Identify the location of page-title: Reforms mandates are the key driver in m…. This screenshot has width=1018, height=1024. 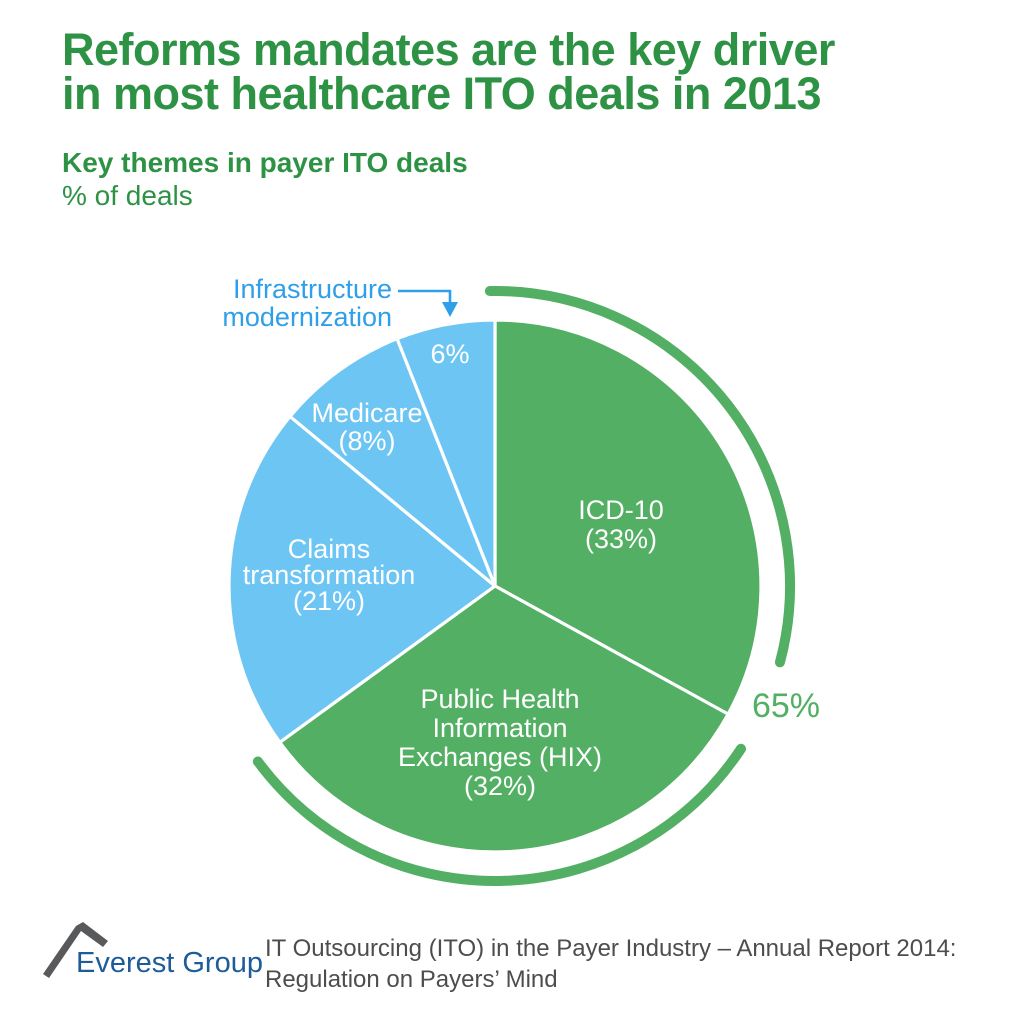
(448, 71).